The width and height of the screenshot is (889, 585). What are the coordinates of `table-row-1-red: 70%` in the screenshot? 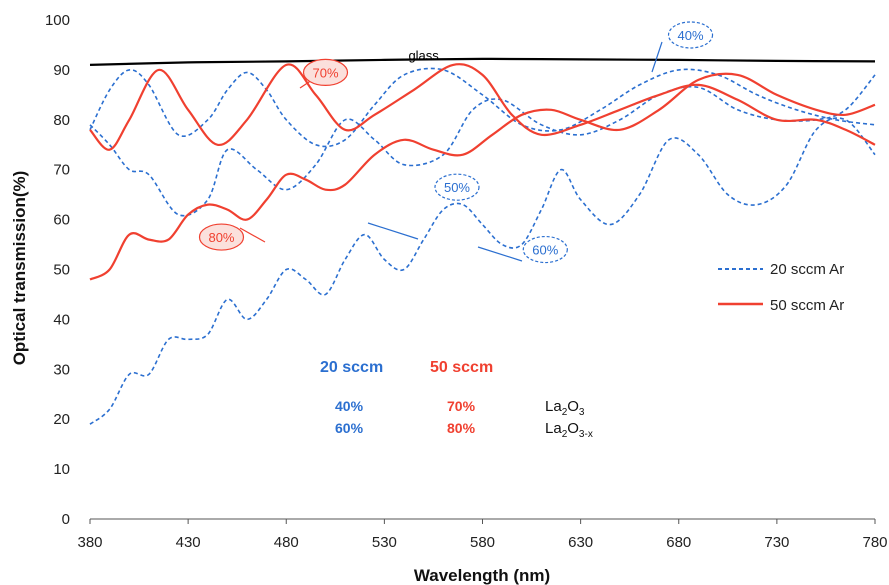 It's located at (461, 406).